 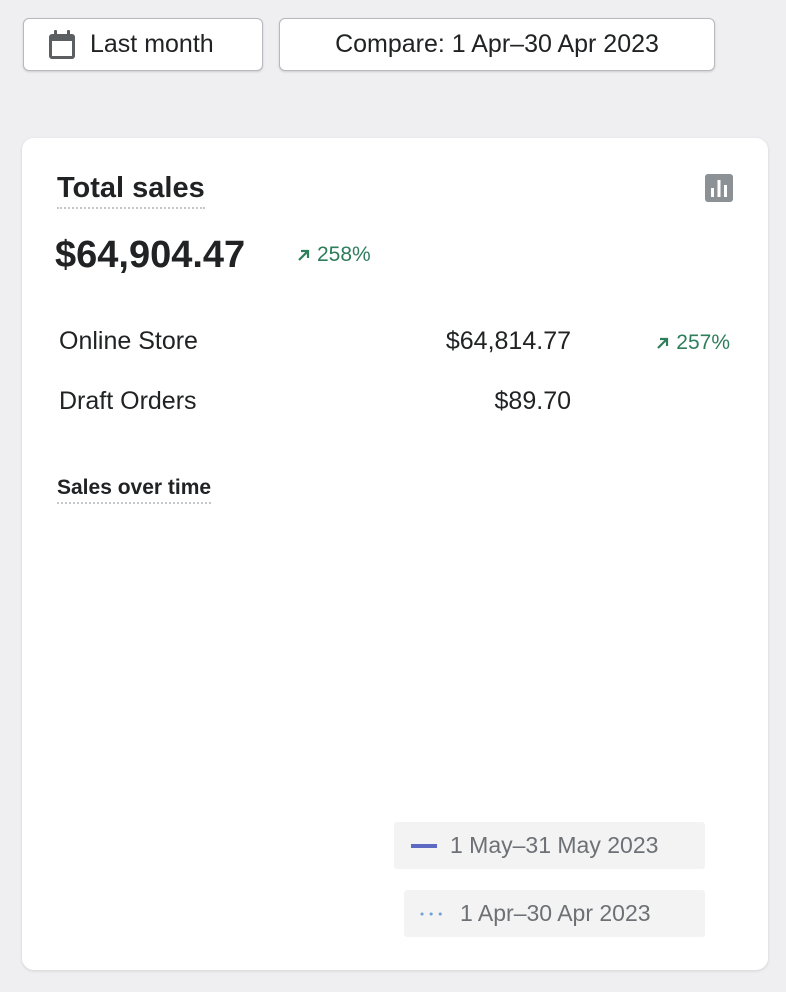 I want to click on legend-label: 1 Apr–30 Apr 2023, so click(x=555, y=913).